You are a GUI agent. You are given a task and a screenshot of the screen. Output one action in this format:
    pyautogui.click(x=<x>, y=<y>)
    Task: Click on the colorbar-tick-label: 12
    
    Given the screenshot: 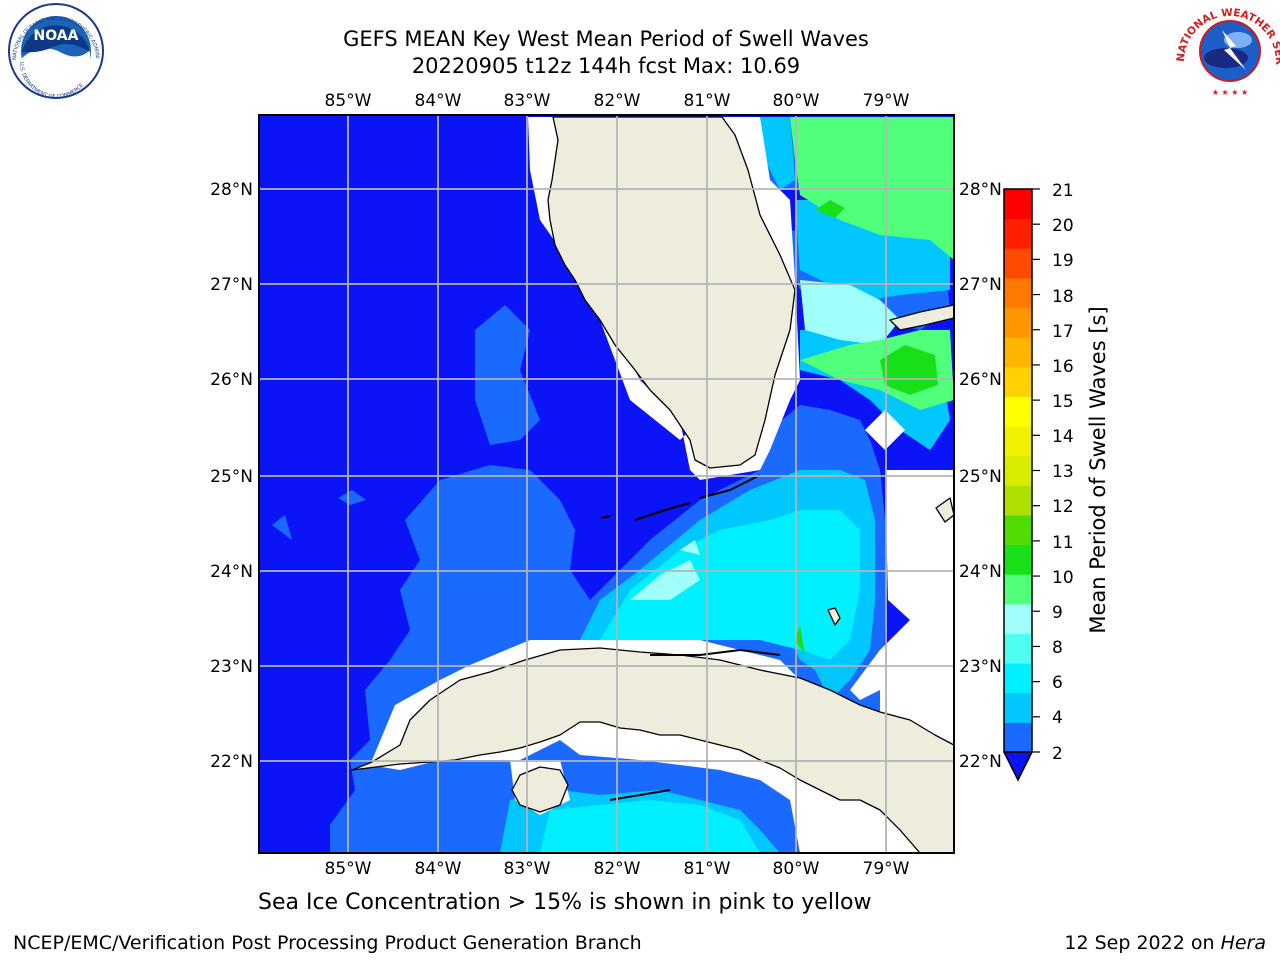 What is the action you would take?
    pyautogui.click(x=1063, y=507)
    